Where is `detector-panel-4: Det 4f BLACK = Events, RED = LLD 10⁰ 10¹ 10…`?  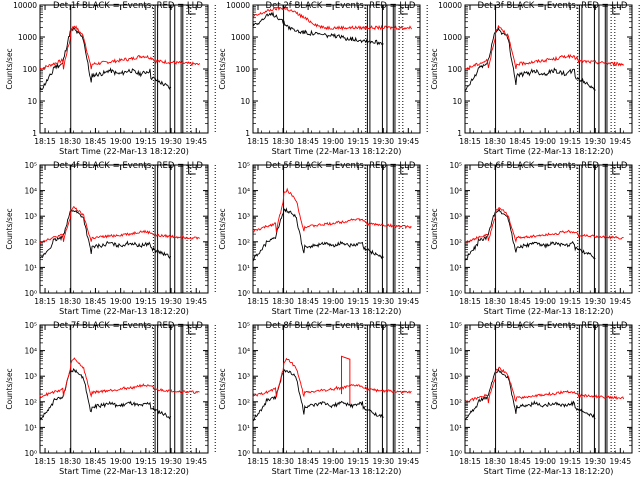
detector-panel-4: Det 4f BLACK = Events, RED = LLD 10⁰ 10¹ 10… is located at coordinates (110, 238).